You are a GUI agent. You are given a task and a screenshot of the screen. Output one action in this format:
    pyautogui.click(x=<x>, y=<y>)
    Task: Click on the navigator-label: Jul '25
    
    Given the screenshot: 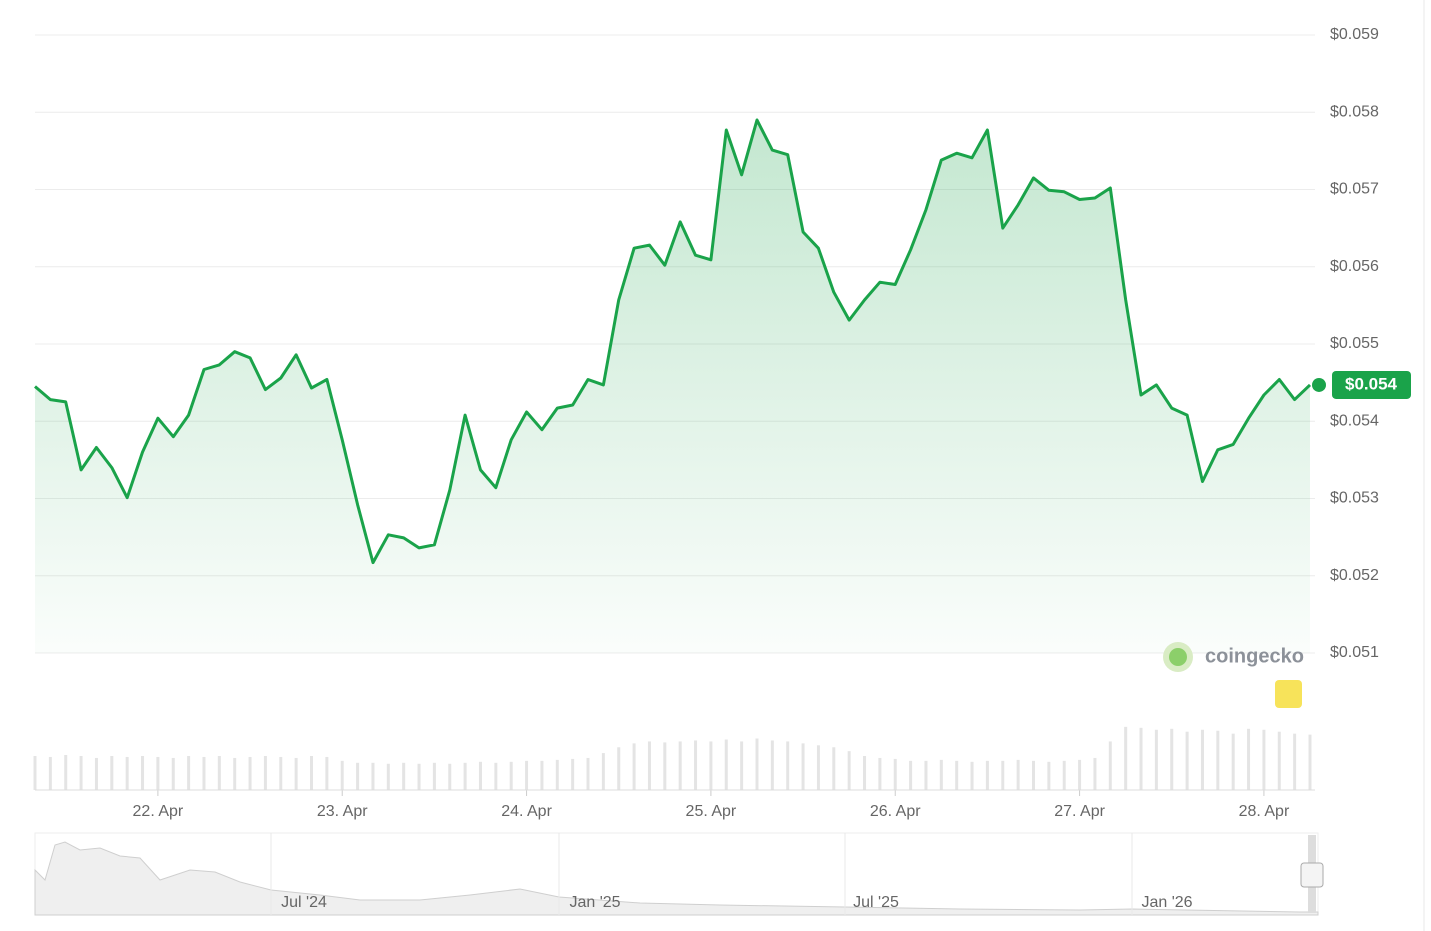 What is the action you would take?
    pyautogui.click(x=876, y=902)
    